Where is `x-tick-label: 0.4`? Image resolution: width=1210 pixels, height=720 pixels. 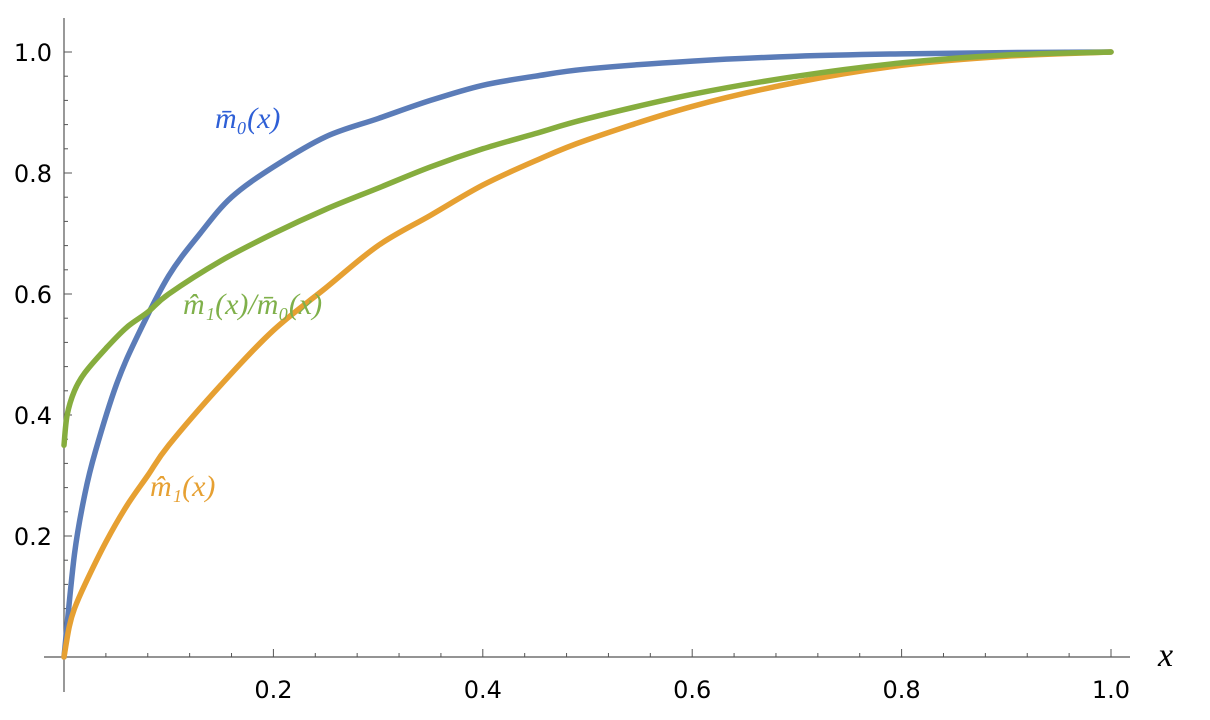
x-tick-label: 0.4 is located at coordinates (483, 690).